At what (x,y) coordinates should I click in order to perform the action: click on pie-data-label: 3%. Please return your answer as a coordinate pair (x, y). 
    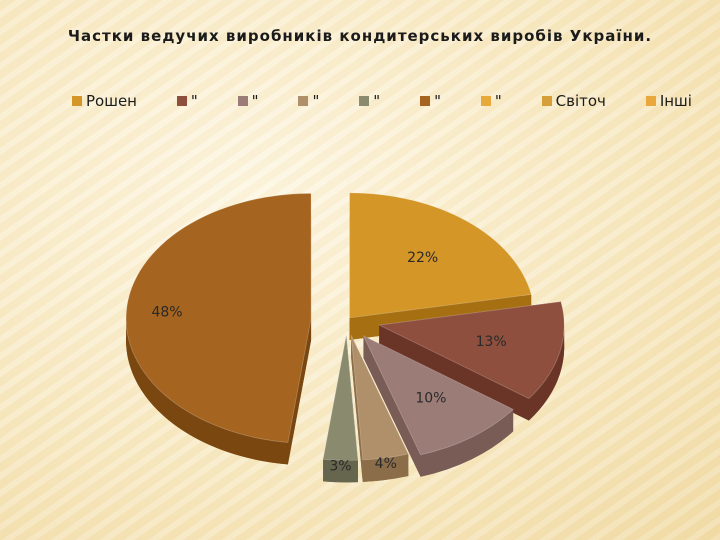
    Looking at the image, I should click on (340, 466).